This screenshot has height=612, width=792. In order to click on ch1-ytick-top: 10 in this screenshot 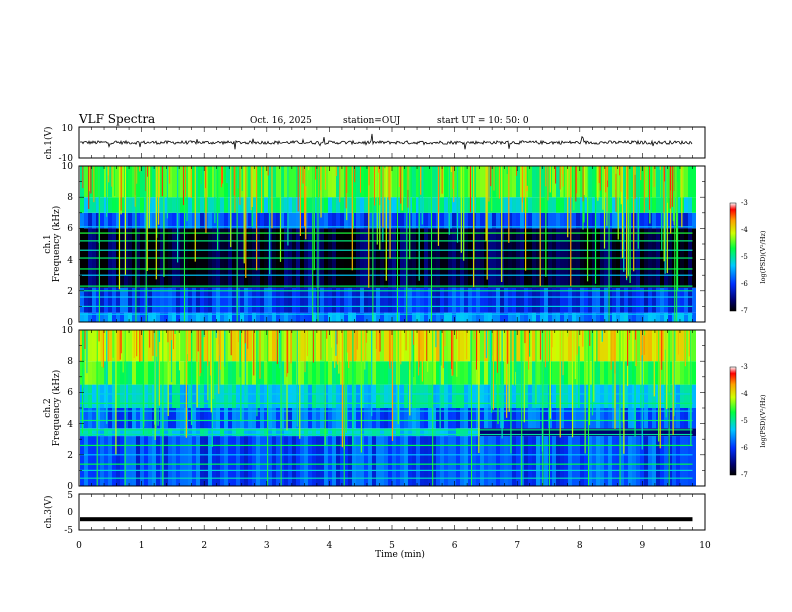, I will do `click(68, 129)`.